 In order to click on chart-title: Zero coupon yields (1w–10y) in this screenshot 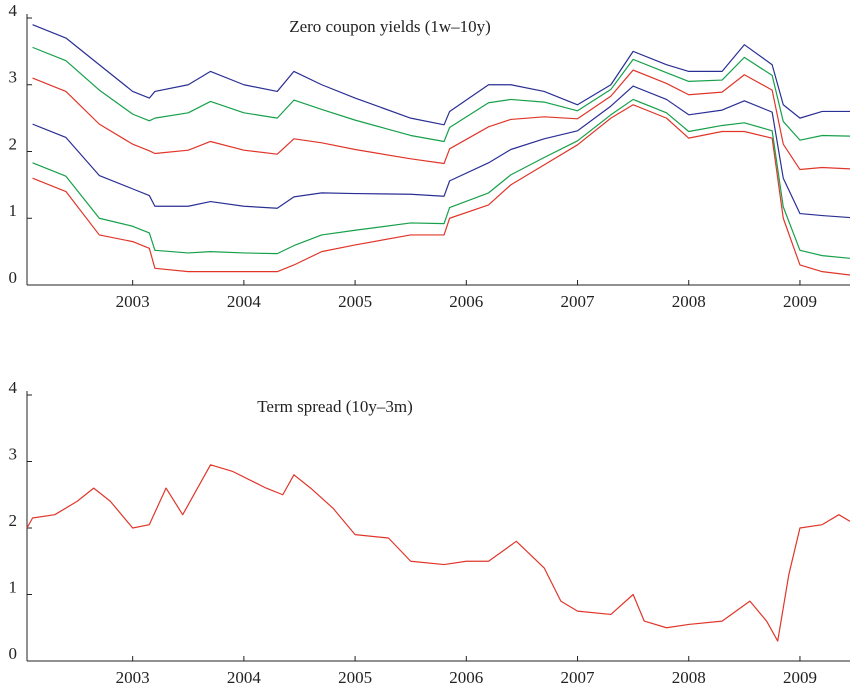, I will do `click(390, 26)`.